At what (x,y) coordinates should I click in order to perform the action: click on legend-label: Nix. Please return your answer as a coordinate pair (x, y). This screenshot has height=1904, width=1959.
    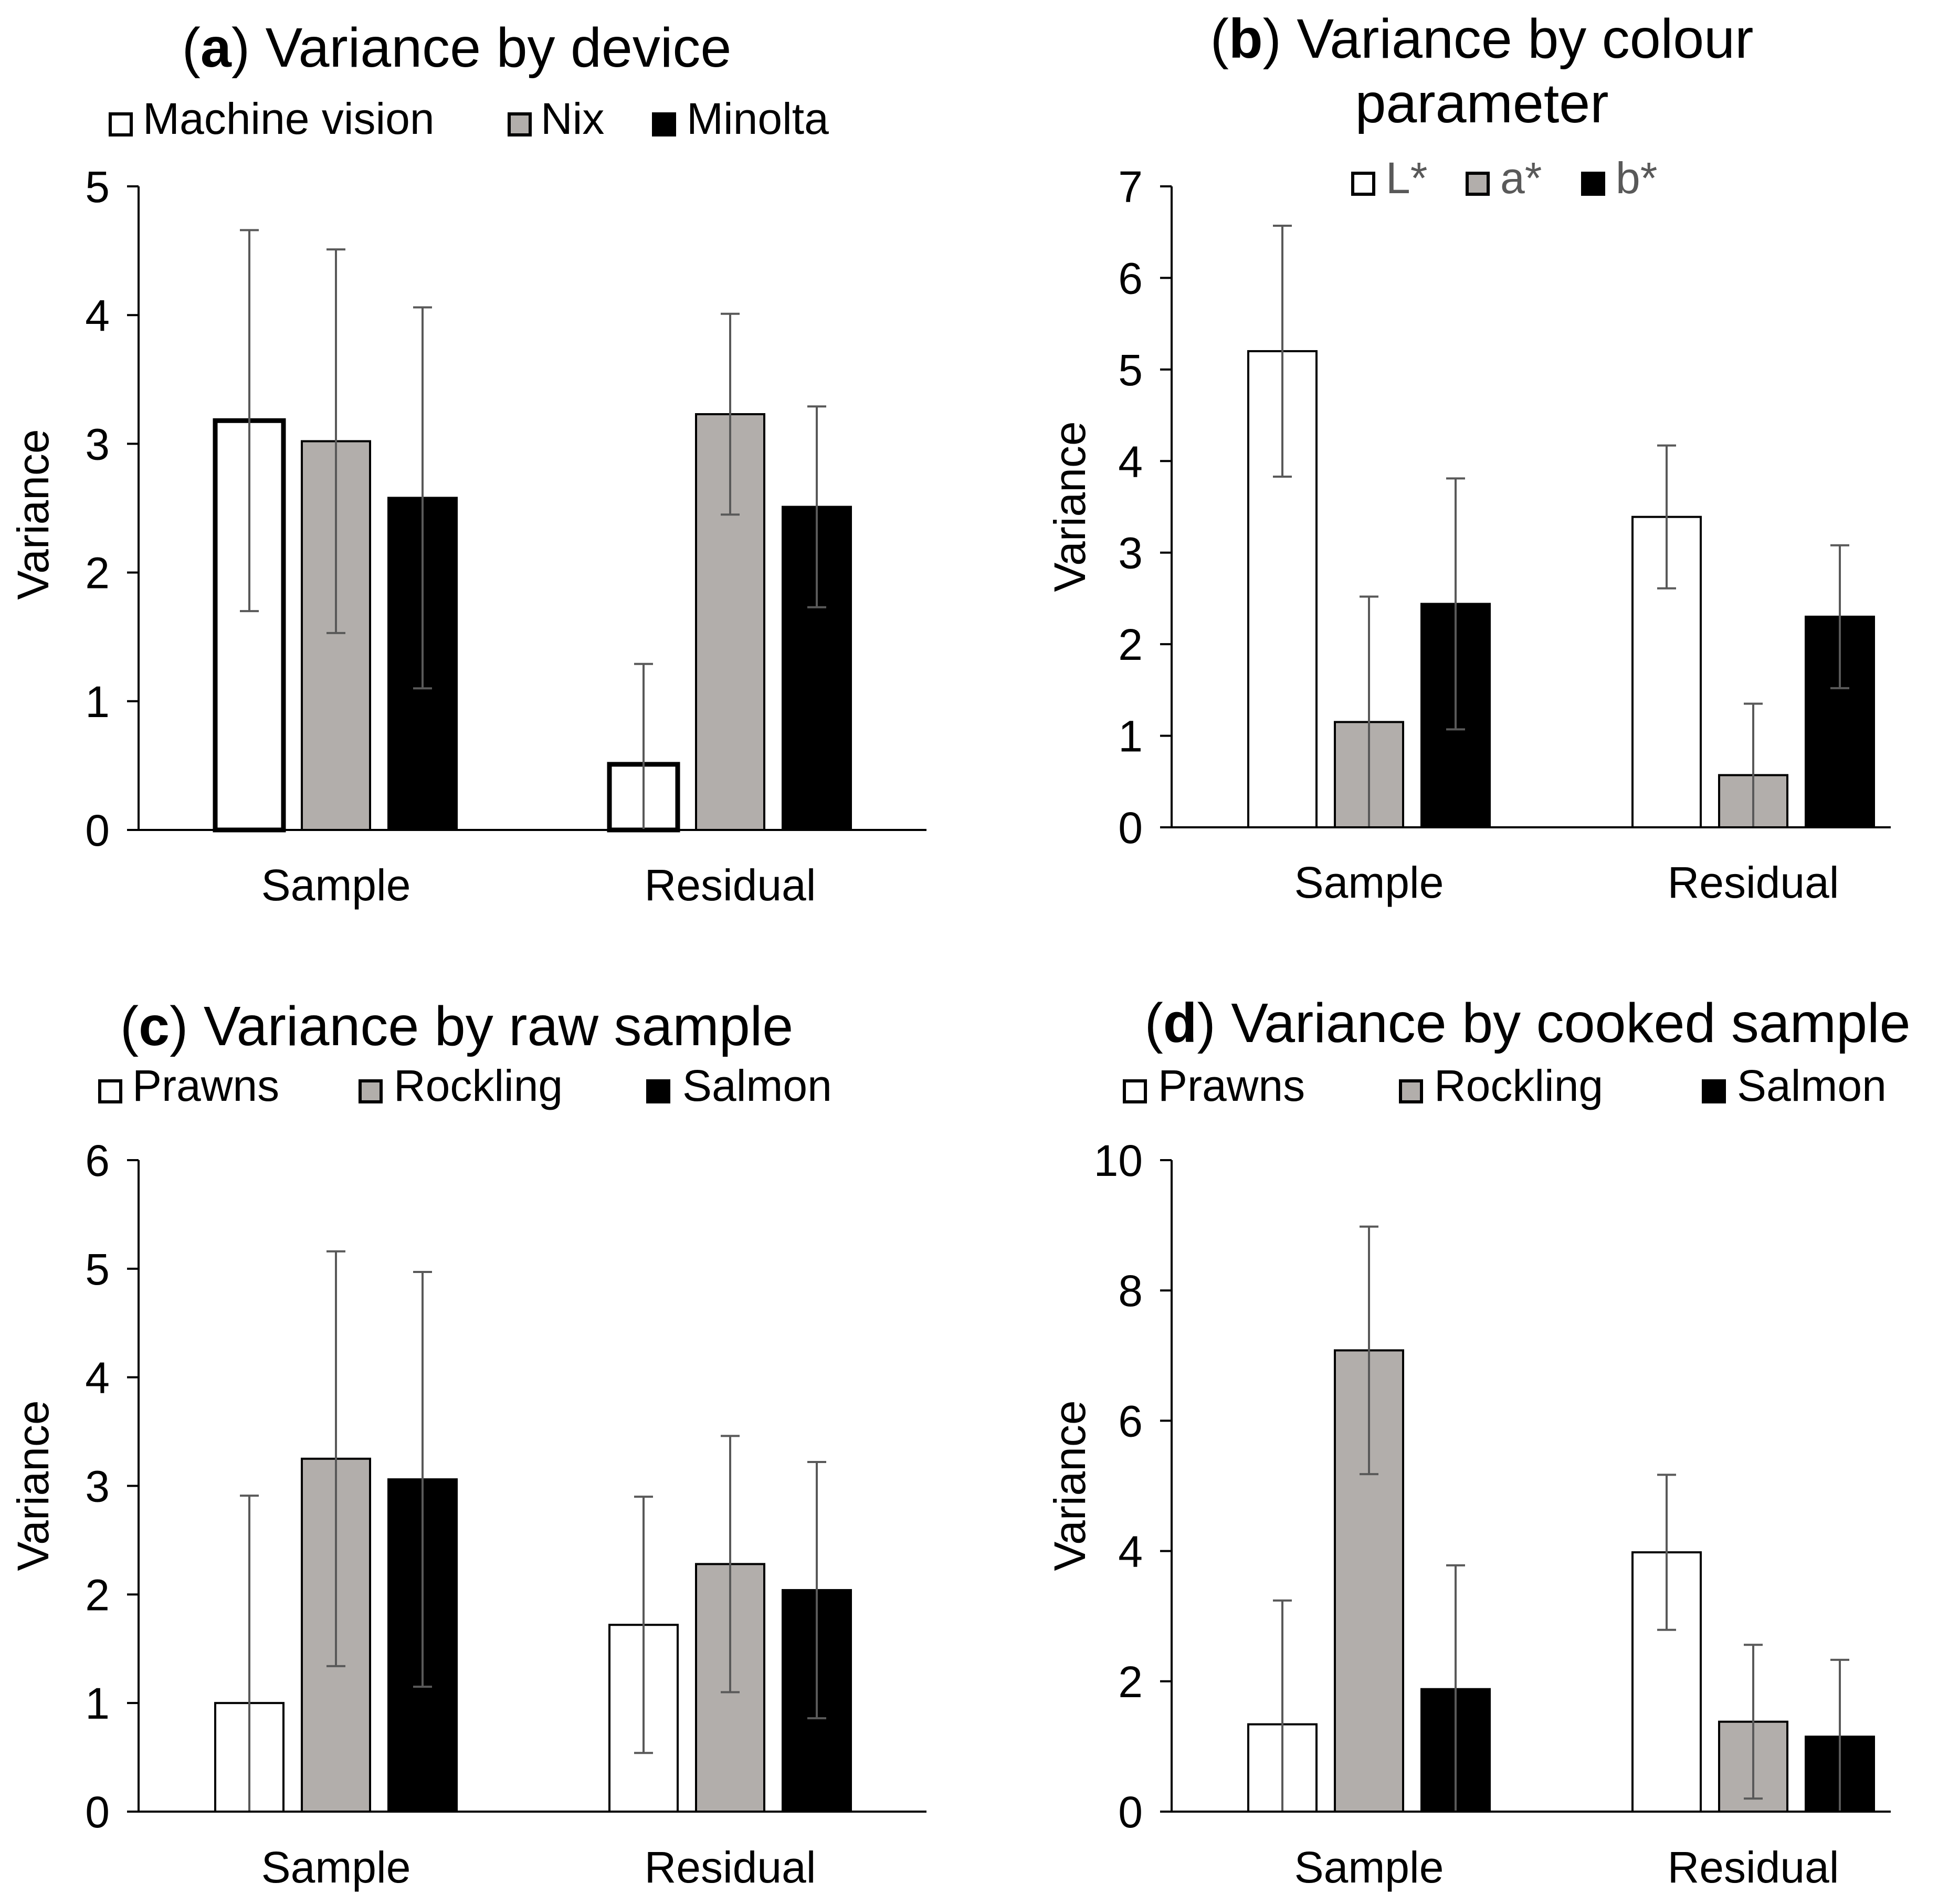
    Looking at the image, I should click on (573, 118).